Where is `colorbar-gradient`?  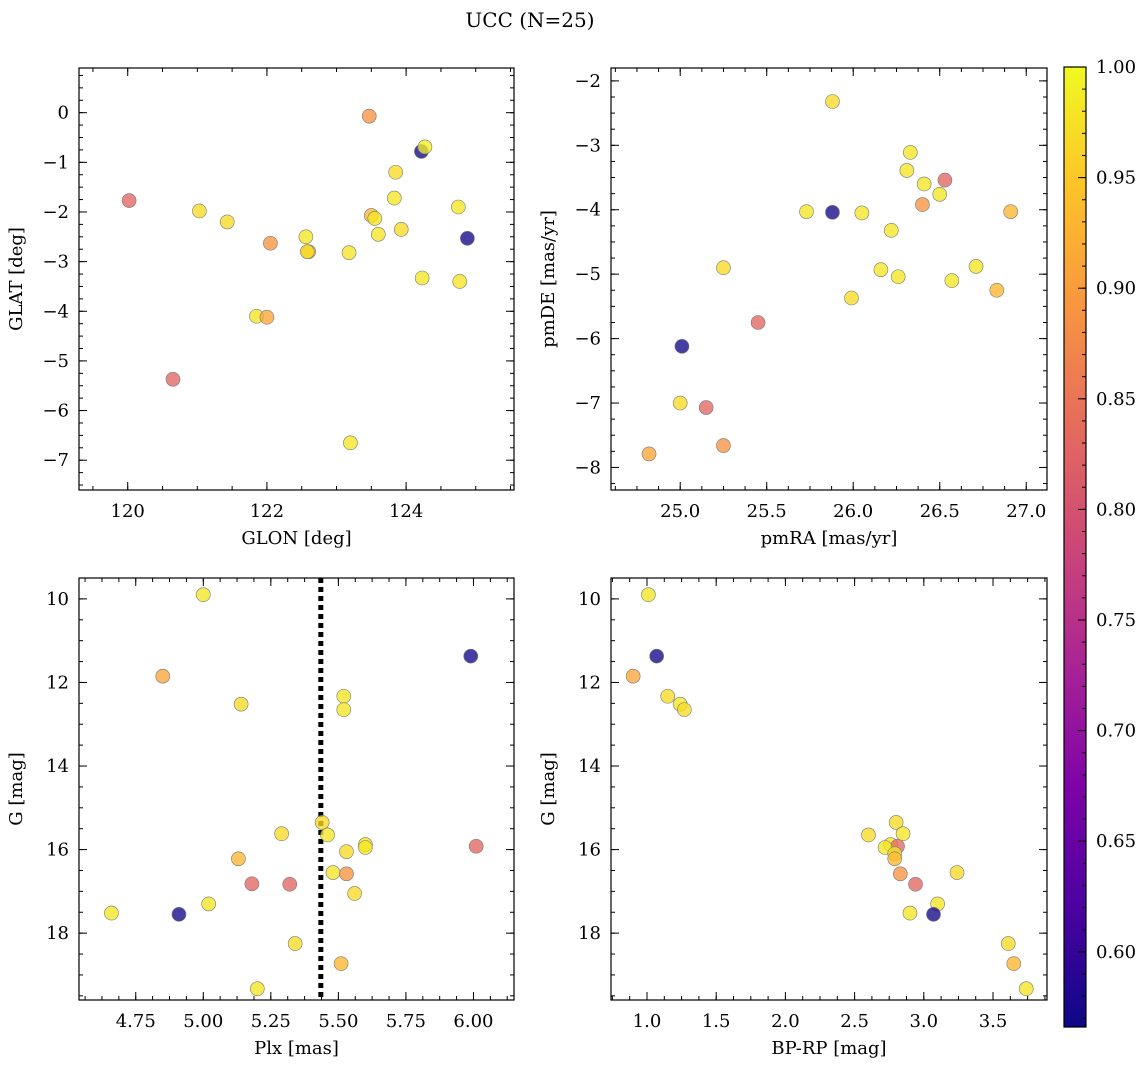 colorbar-gradient is located at coordinates (1075, 547).